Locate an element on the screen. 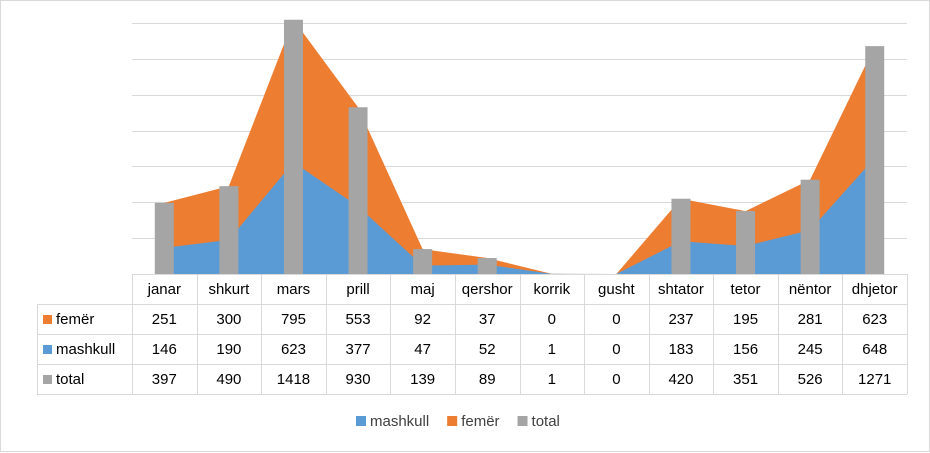  data-cell: 195 is located at coordinates (745, 319).